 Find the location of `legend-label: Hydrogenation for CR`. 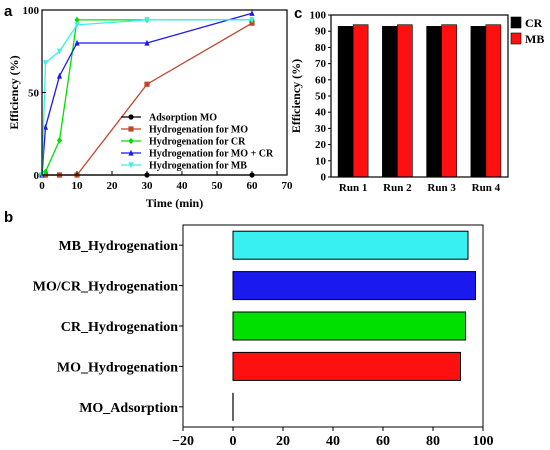

legend-label: Hydrogenation for CR is located at coordinates (197, 142).